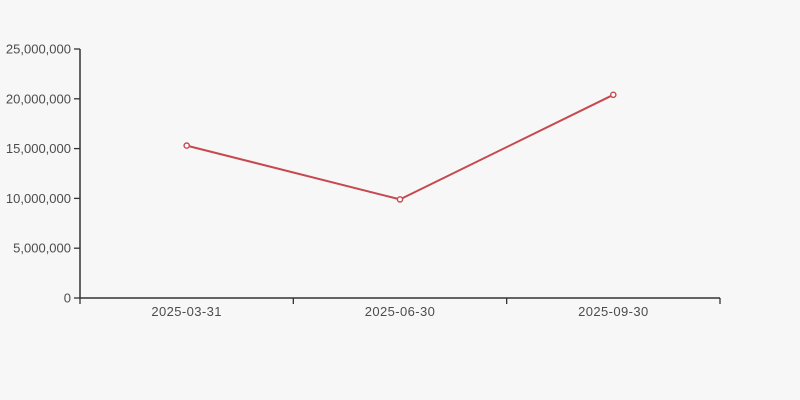 This screenshot has height=400, width=800. I want to click on x-axis-label: 2025-09-30, so click(613, 311).